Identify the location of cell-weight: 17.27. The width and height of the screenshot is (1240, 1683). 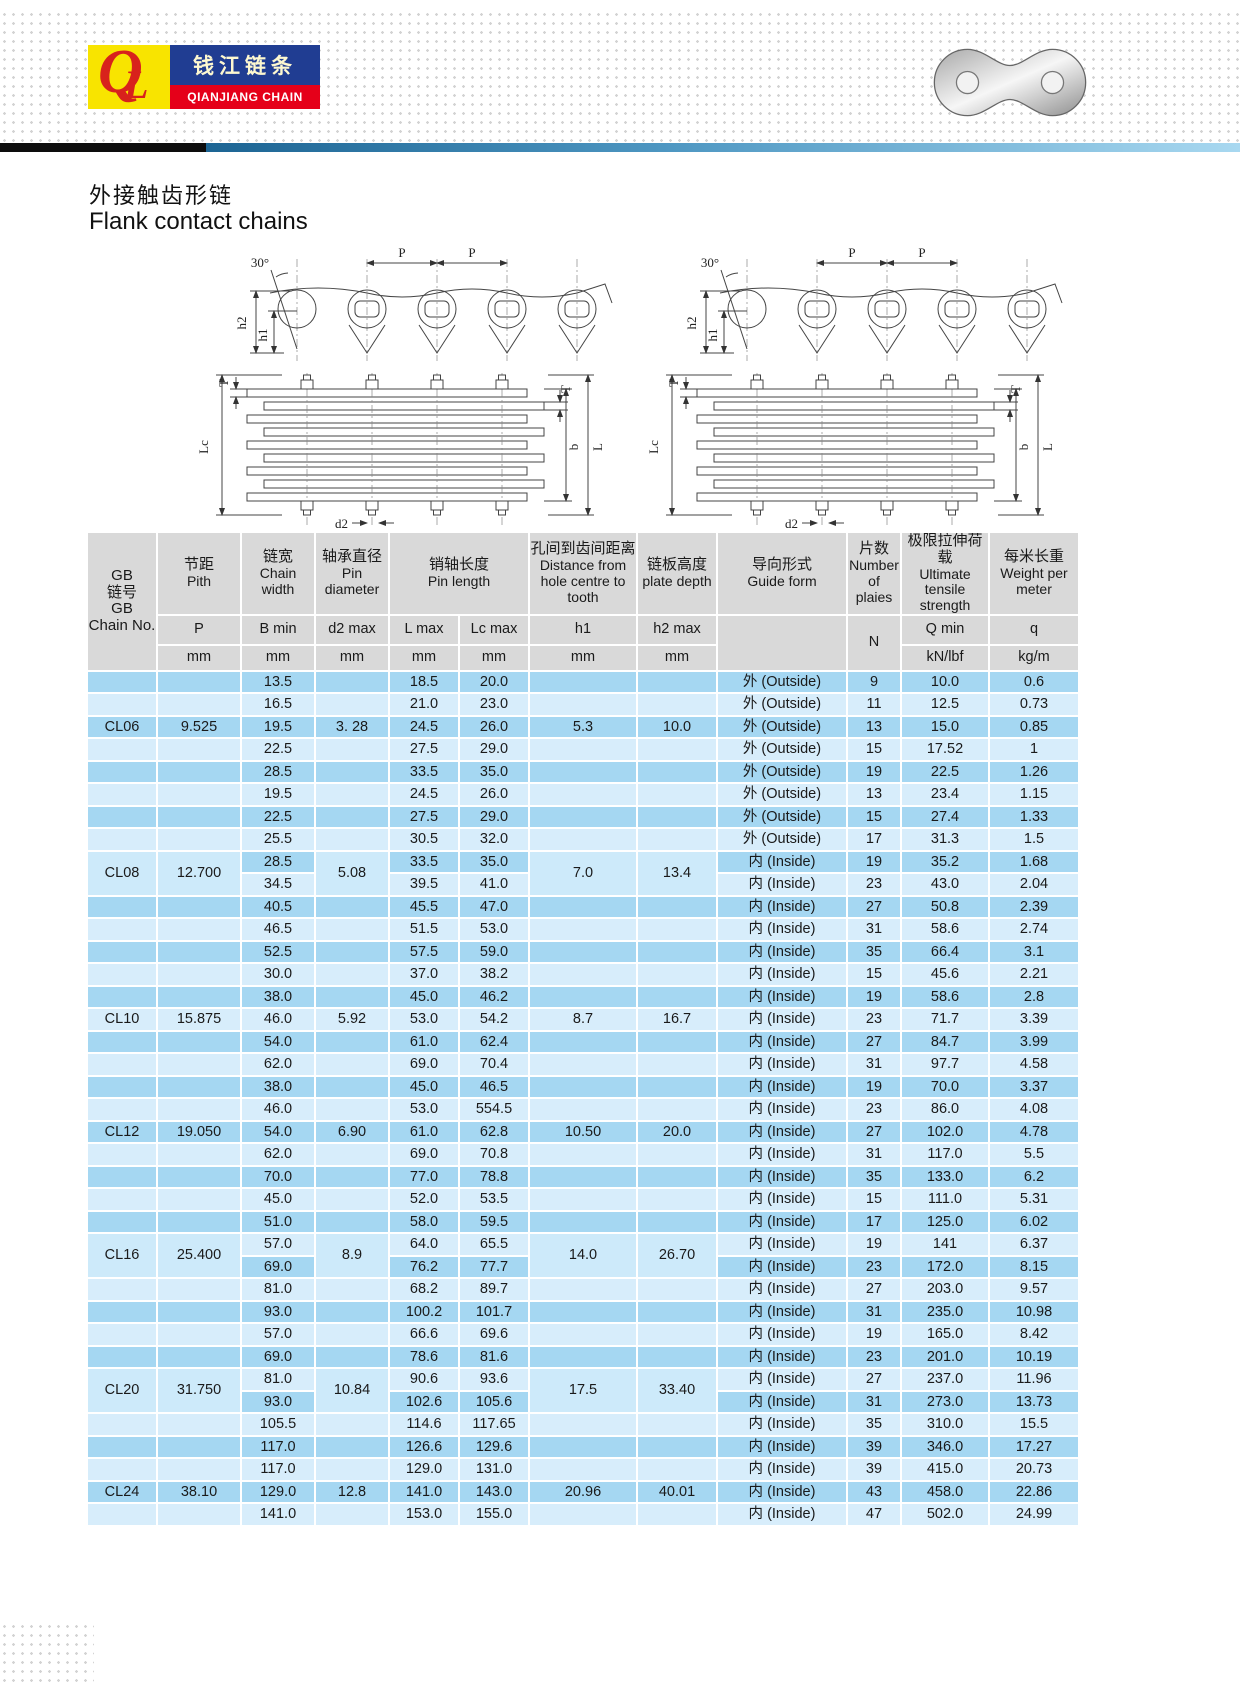
(1034, 1447).